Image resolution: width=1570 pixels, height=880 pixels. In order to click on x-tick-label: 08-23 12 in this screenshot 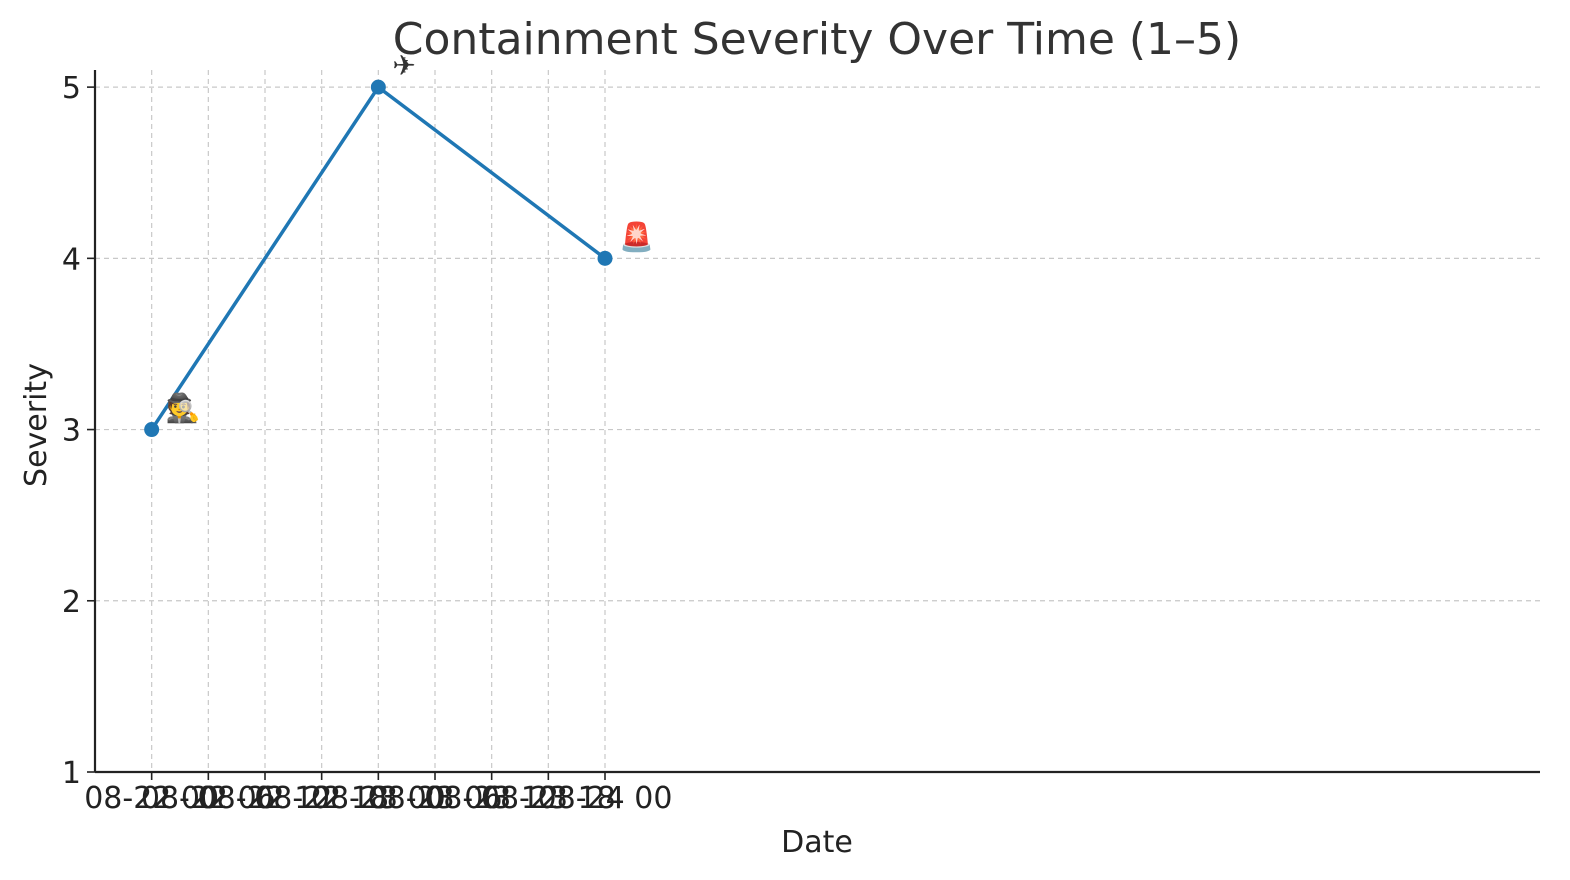, I will do `click(491, 798)`.